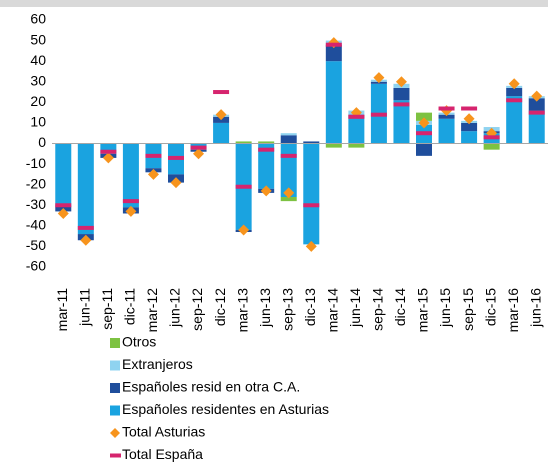  I want to click on y-tick-label: 40, so click(38, 60).